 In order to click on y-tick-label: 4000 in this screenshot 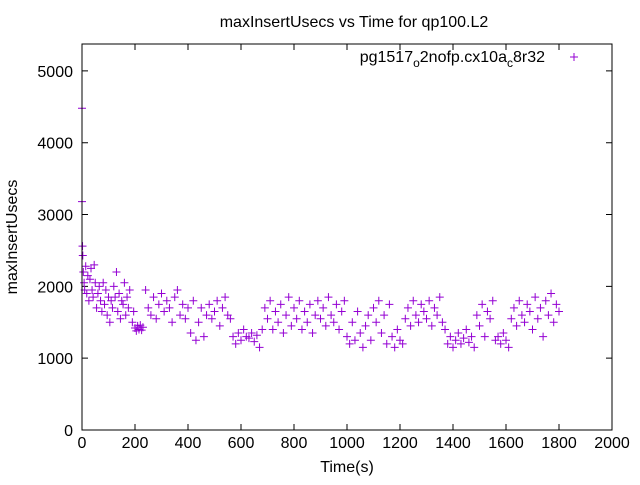, I will do `click(55, 144)`.